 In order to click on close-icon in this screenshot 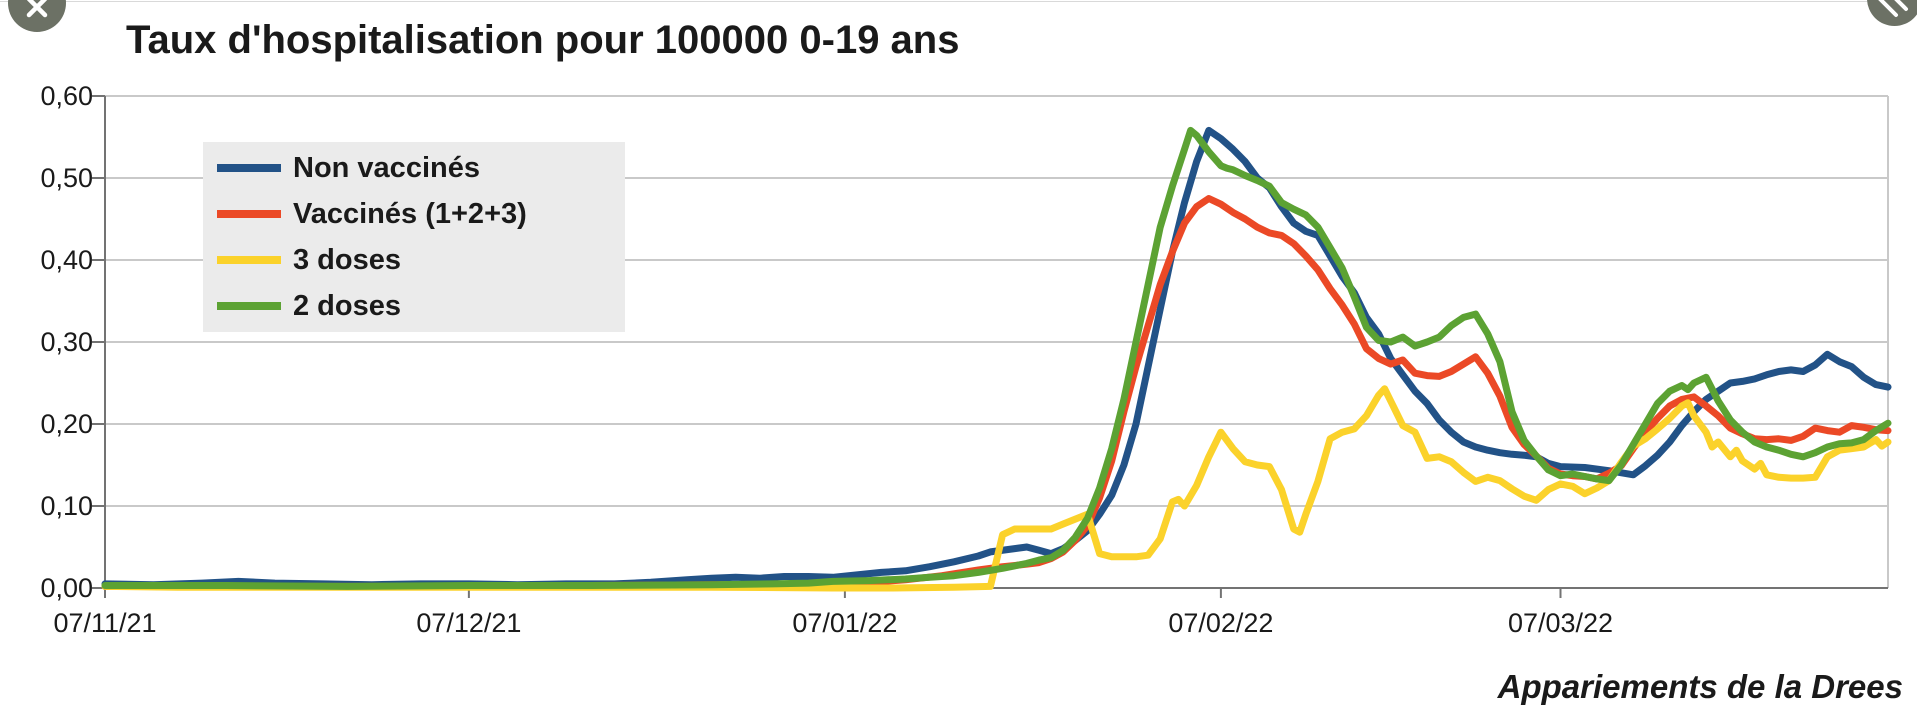, I will do `click(37, 9)`.